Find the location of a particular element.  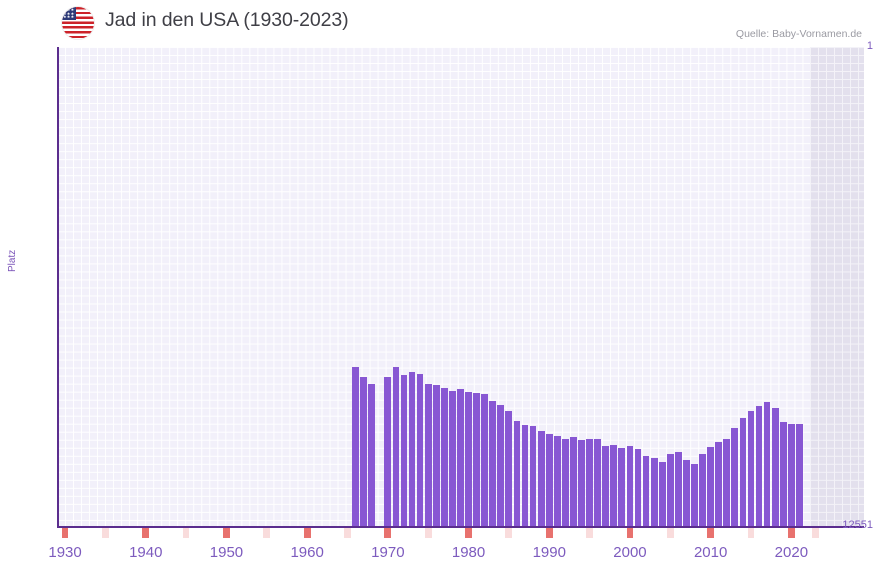

flag-stars: ★★★★★★★★★★★★★★★★★★★★★★ is located at coordinates (69, 13).